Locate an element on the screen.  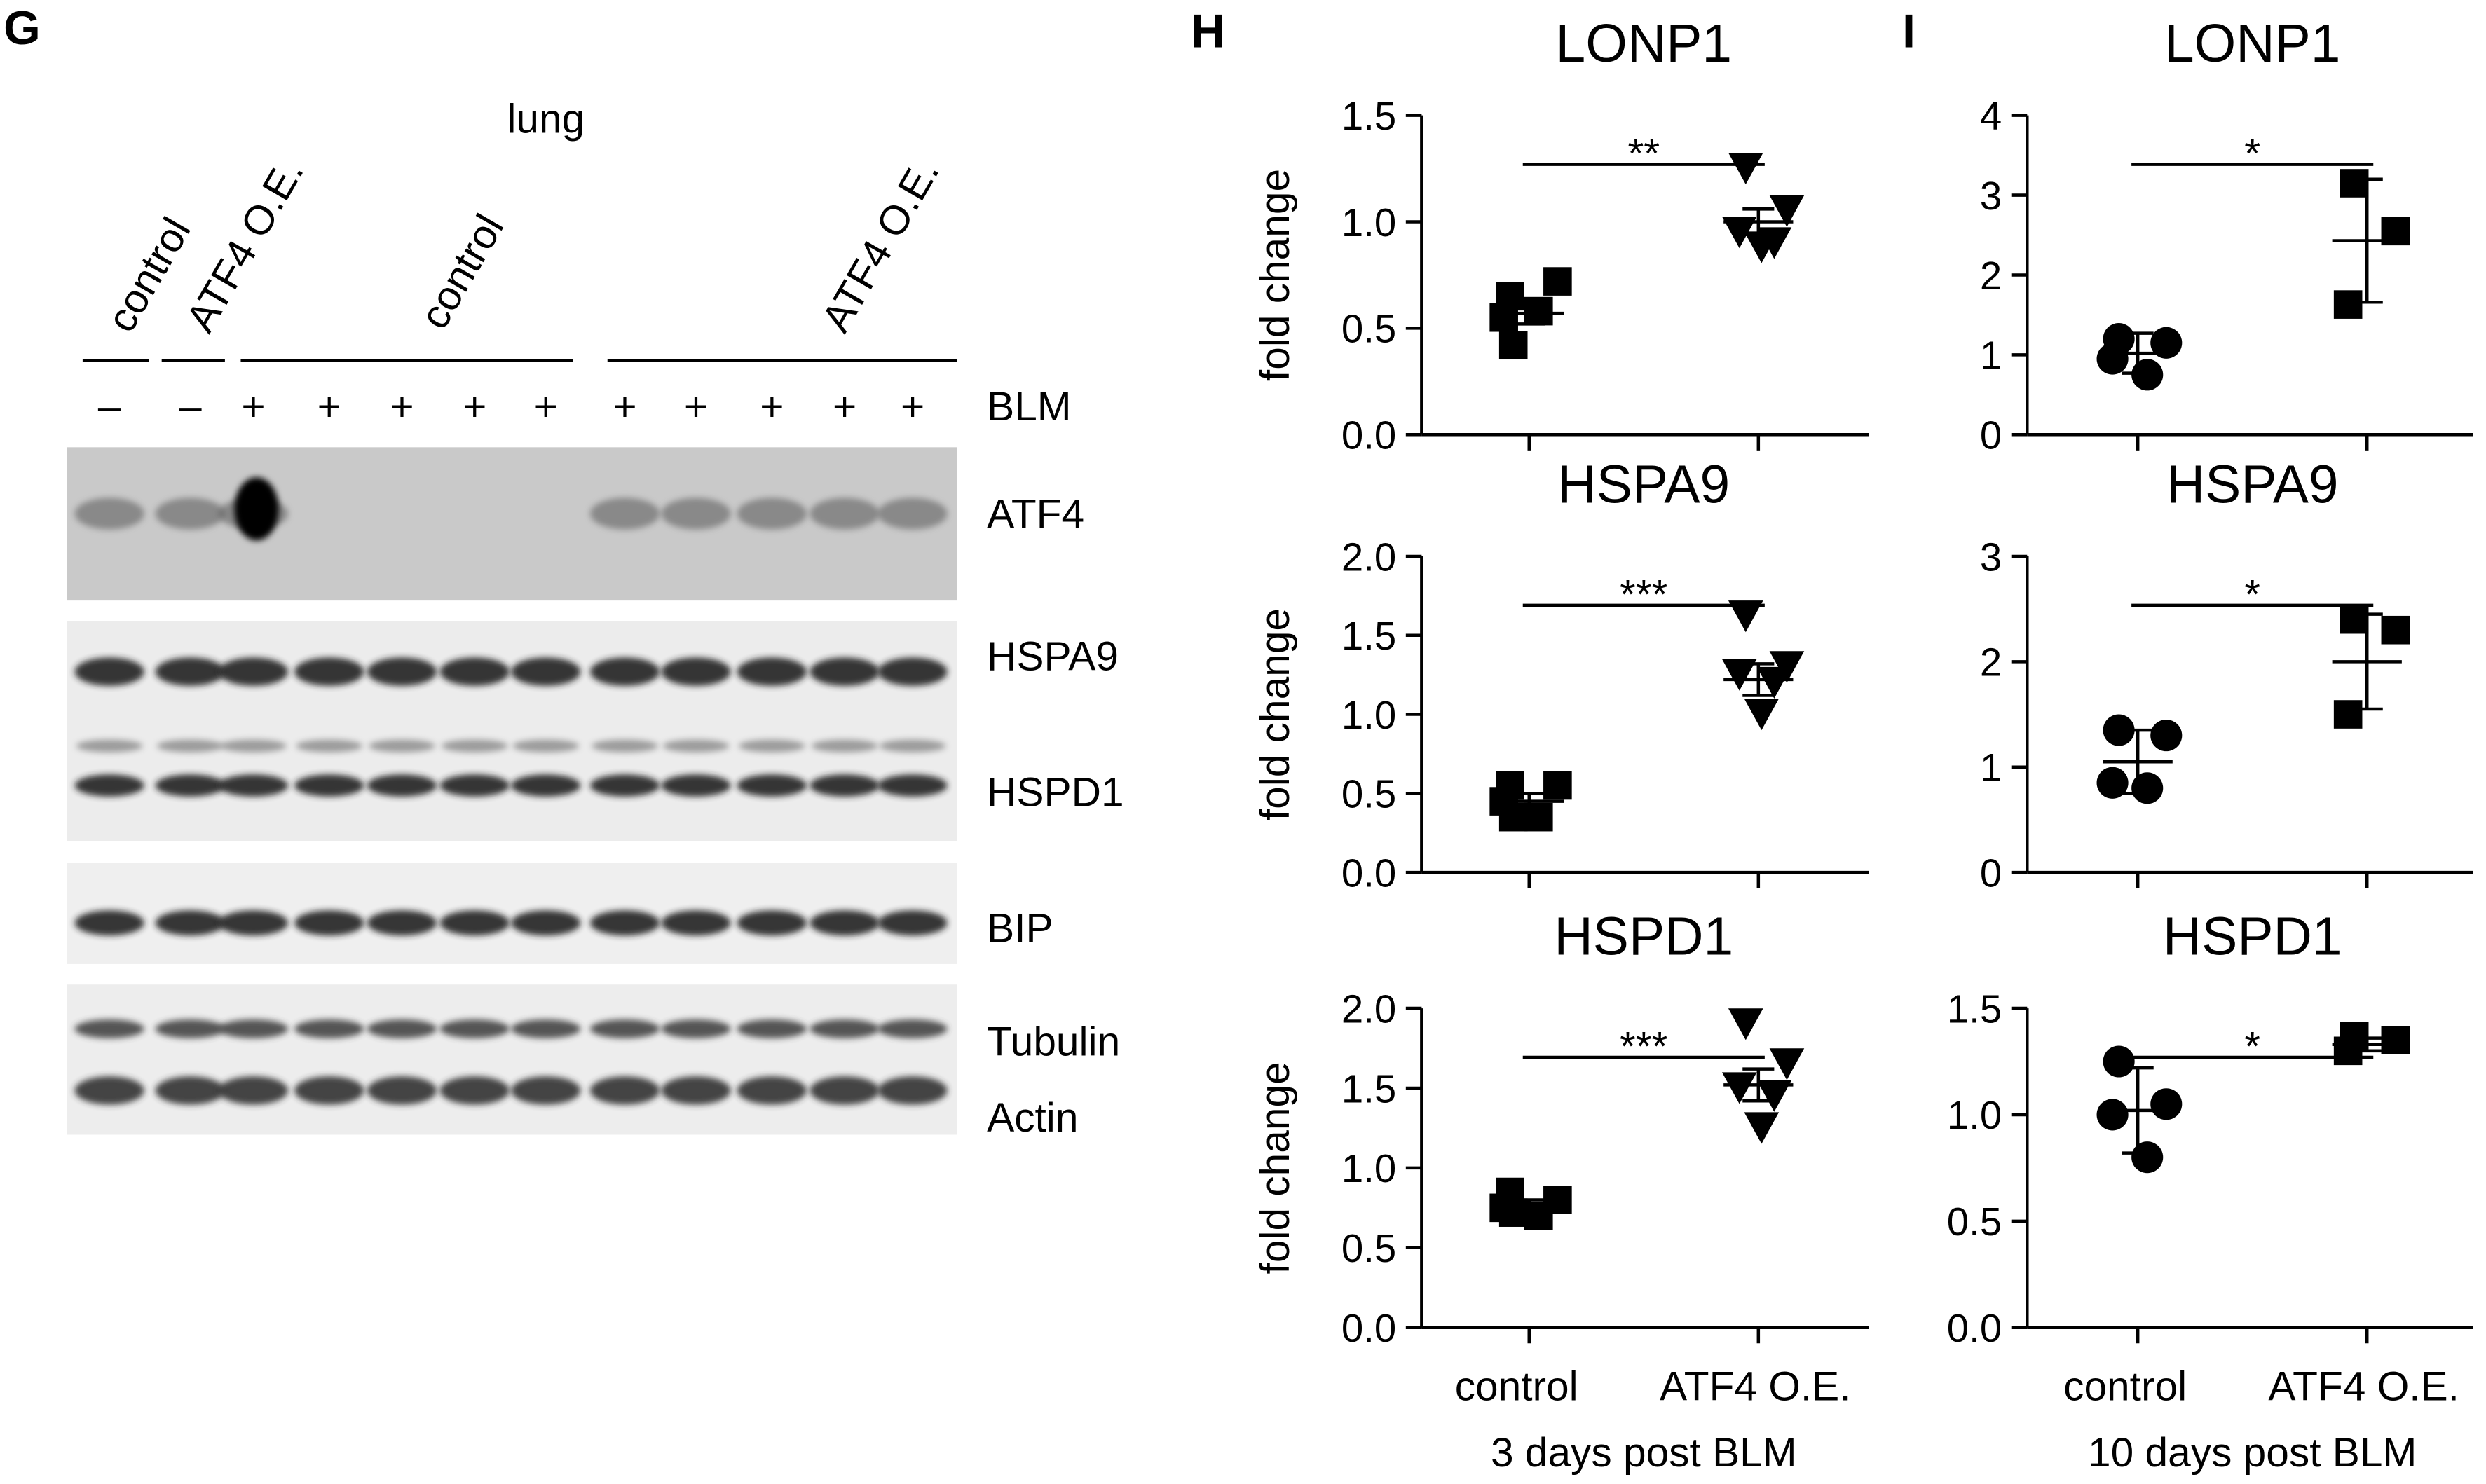
panel-label: H is located at coordinates (1208, 32).